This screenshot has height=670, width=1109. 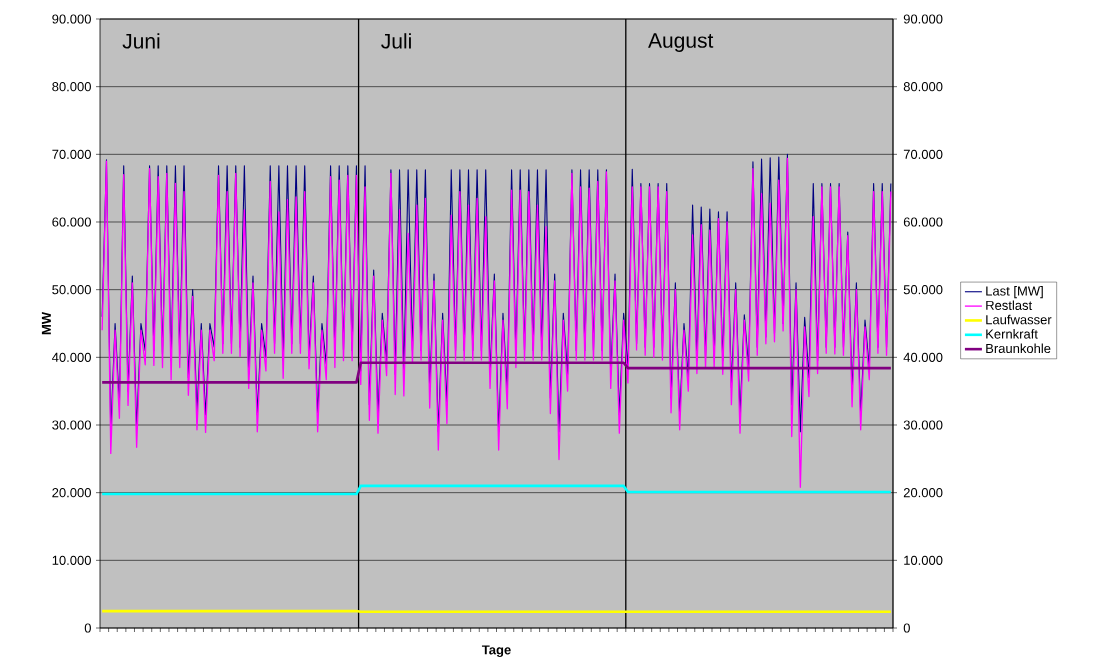 What do you see at coordinates (923, 425) in the screenshot?
I see `y2-tick-label: 30.000` at bounding box center [923, 425].